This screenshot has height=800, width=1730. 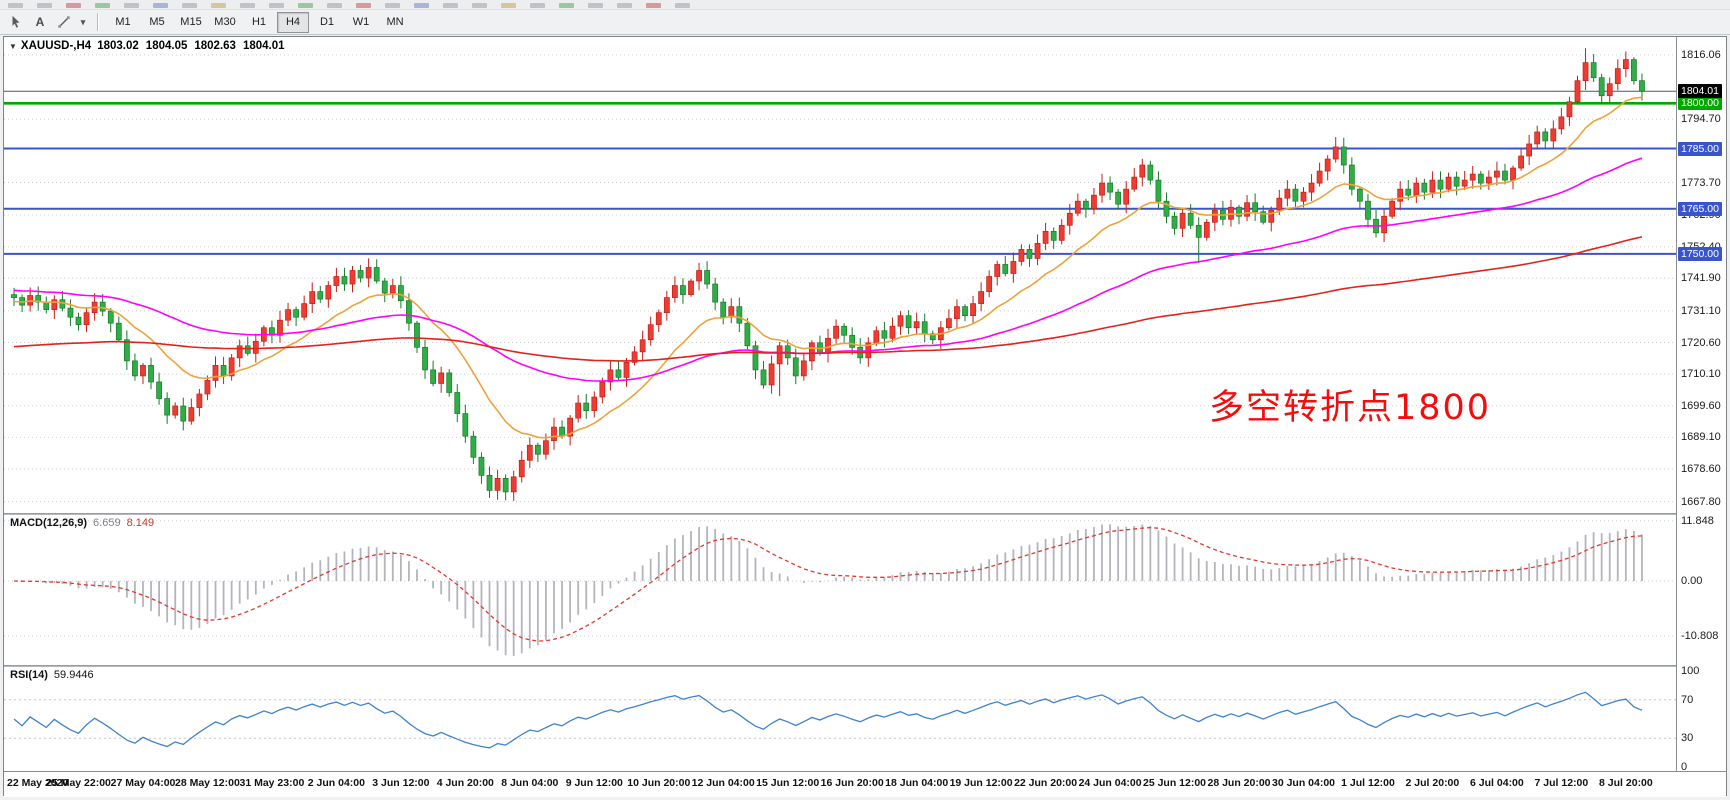 I want to click on cursor-tool-button, so click(x=16, y=22).